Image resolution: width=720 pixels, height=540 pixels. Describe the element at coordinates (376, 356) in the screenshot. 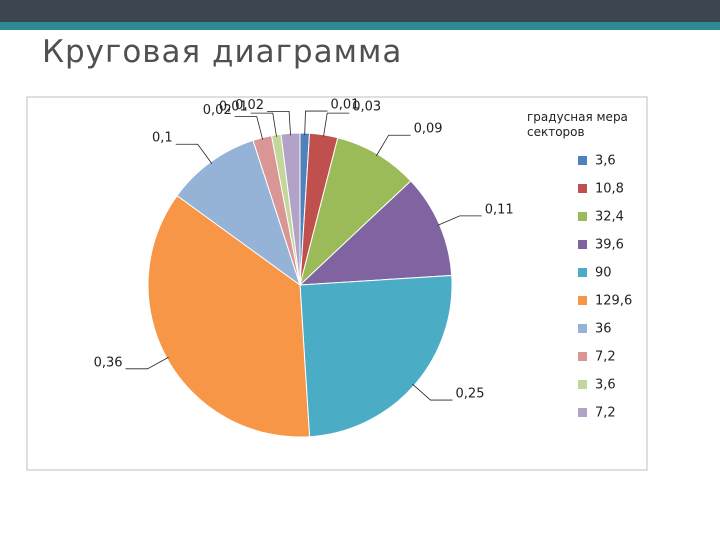

I see `pie-slice` at that location.